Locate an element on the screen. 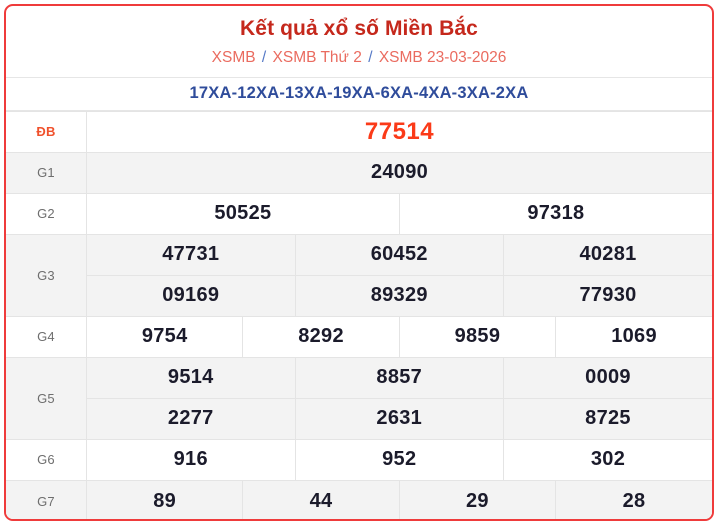  breadcrumb-item-date: XSMB 23-03-2026 is located at coordinates (442, 58).